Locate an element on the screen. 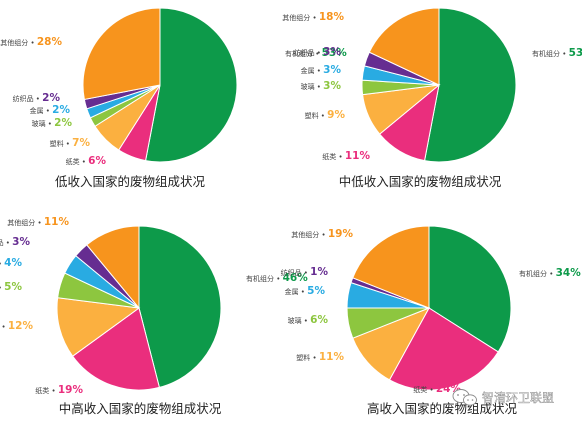  slice-percent: 6% is located at coordinates (97, 161).